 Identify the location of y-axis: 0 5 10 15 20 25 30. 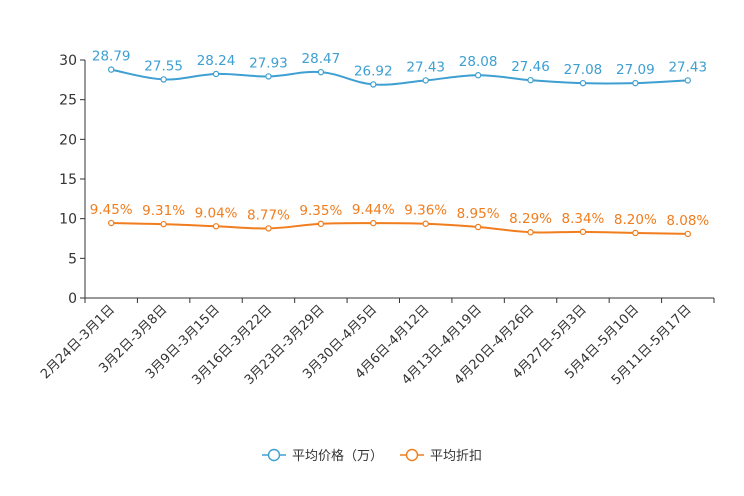
(72, 180).